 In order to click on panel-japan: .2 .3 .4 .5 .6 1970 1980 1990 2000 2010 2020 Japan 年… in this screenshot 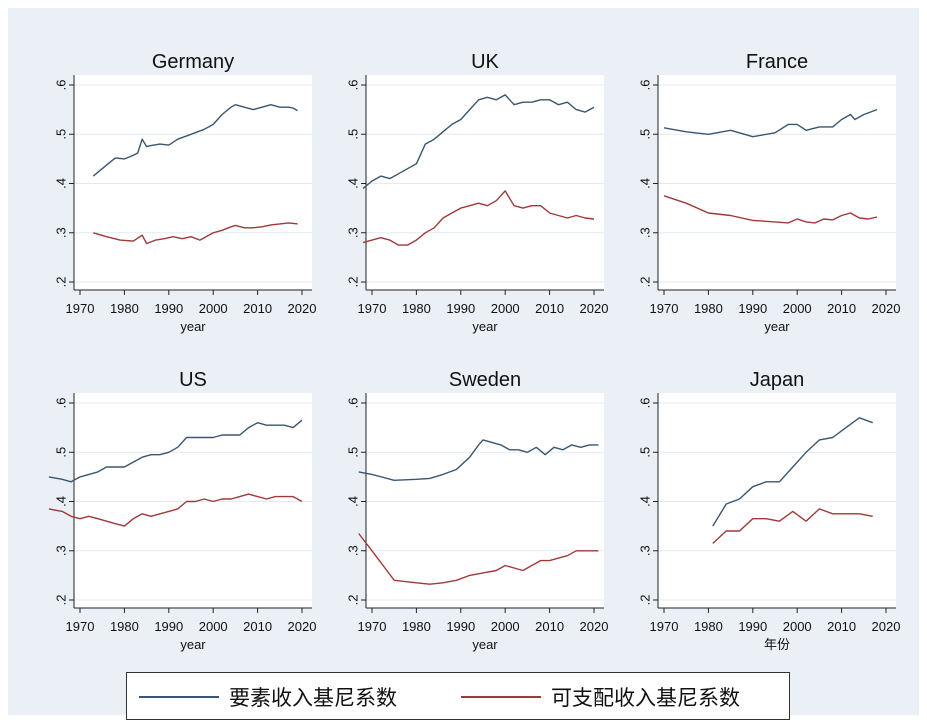, I will do `click(768, 510)`.